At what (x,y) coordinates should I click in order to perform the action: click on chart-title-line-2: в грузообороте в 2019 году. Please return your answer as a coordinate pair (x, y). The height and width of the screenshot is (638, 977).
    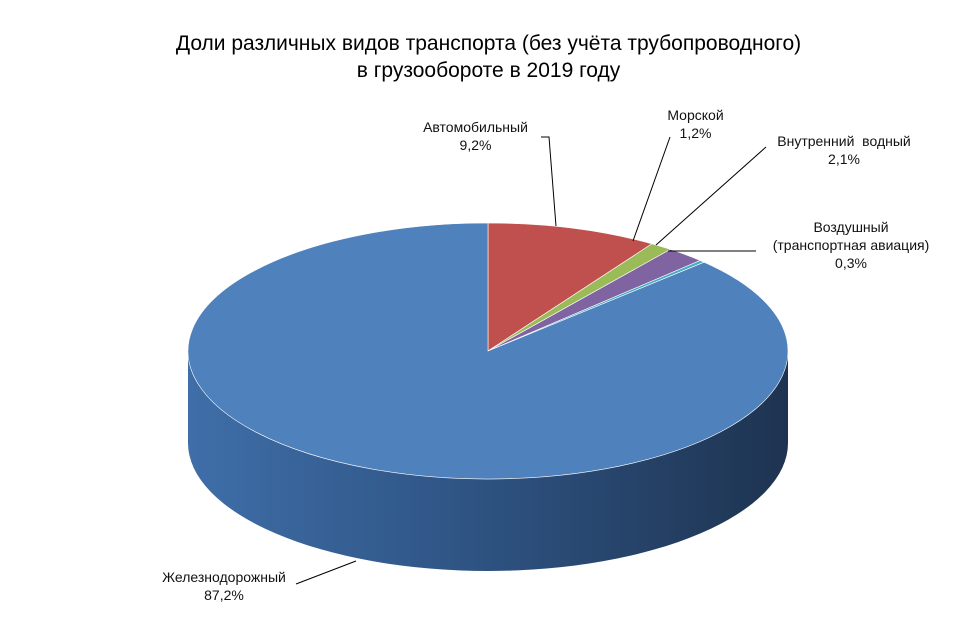
    Looking at the image, I should click on (488, 70).